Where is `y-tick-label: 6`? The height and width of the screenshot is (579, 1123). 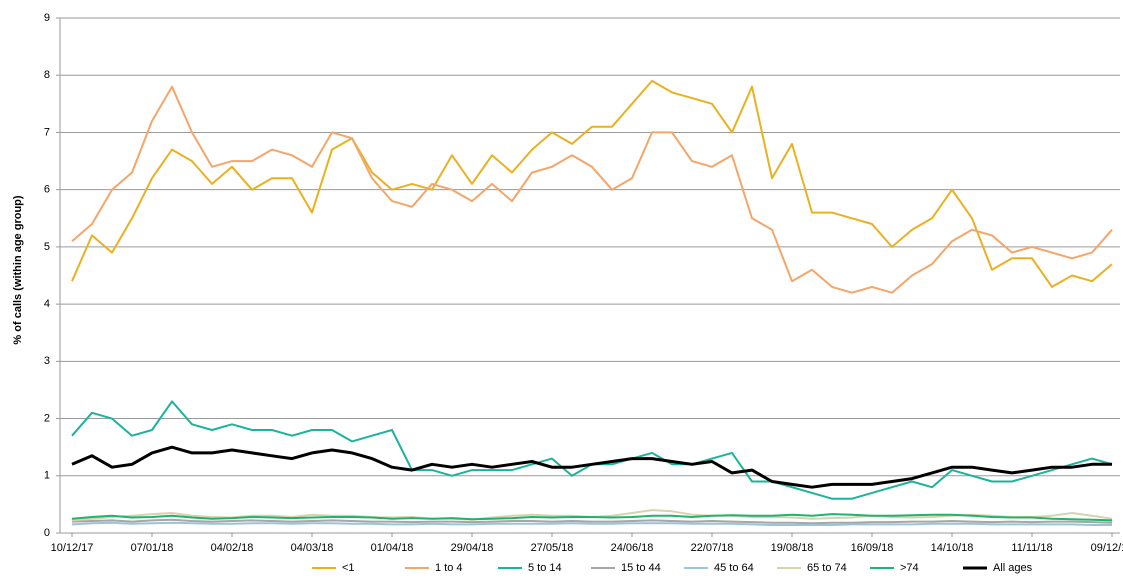
y-tick-label: 6 is located at coordinates (47, 190).